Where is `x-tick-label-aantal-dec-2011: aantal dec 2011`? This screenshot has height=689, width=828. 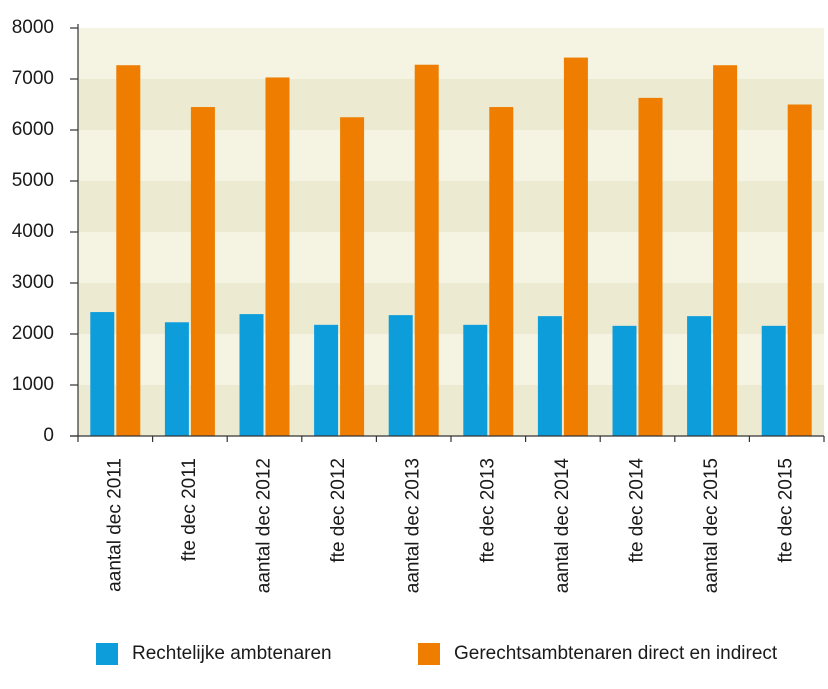 x-tick-label-aantal-dec-2011: aantal dec 2011 is located at coordinates (114, 525).